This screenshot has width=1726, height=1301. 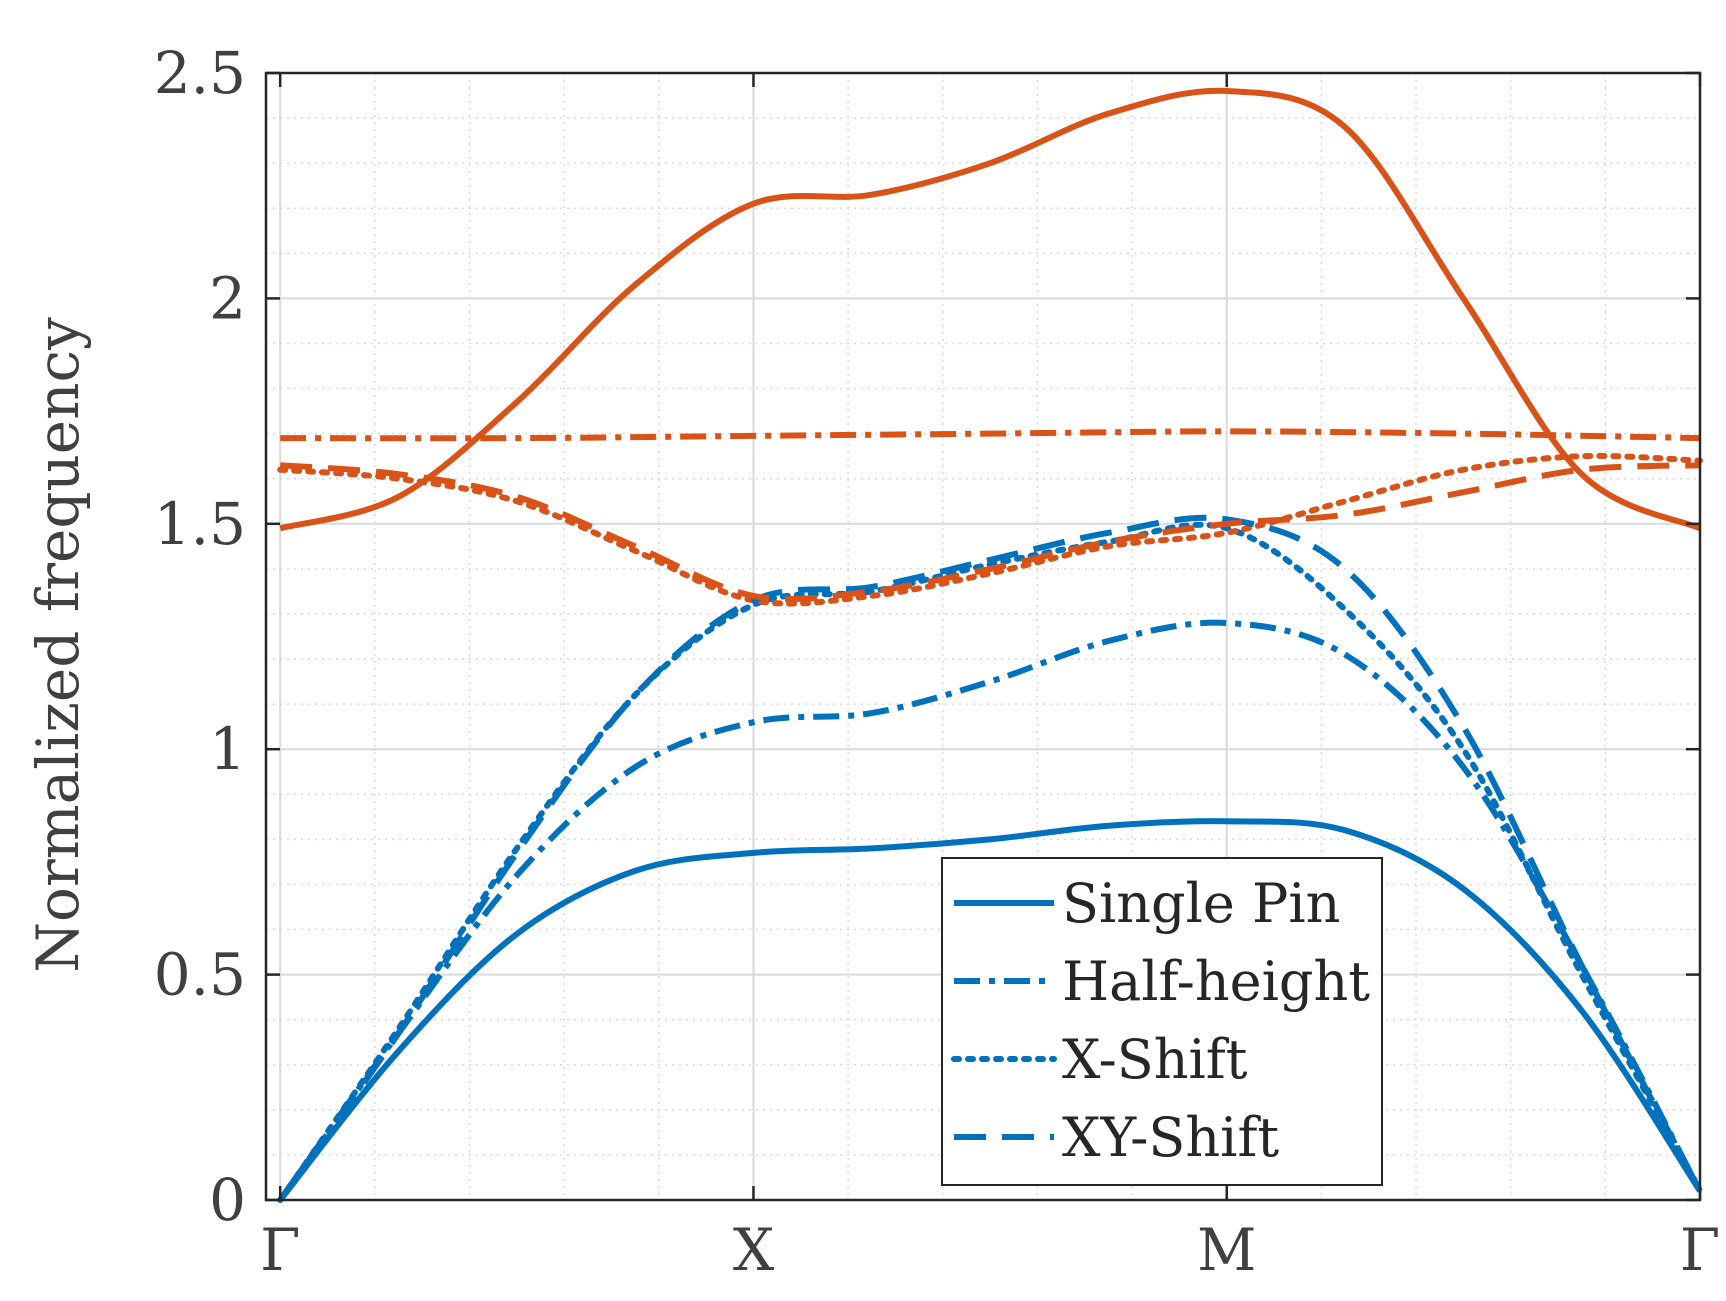 I want to click on y-tick-label: 2, so click(x=227, y=298).